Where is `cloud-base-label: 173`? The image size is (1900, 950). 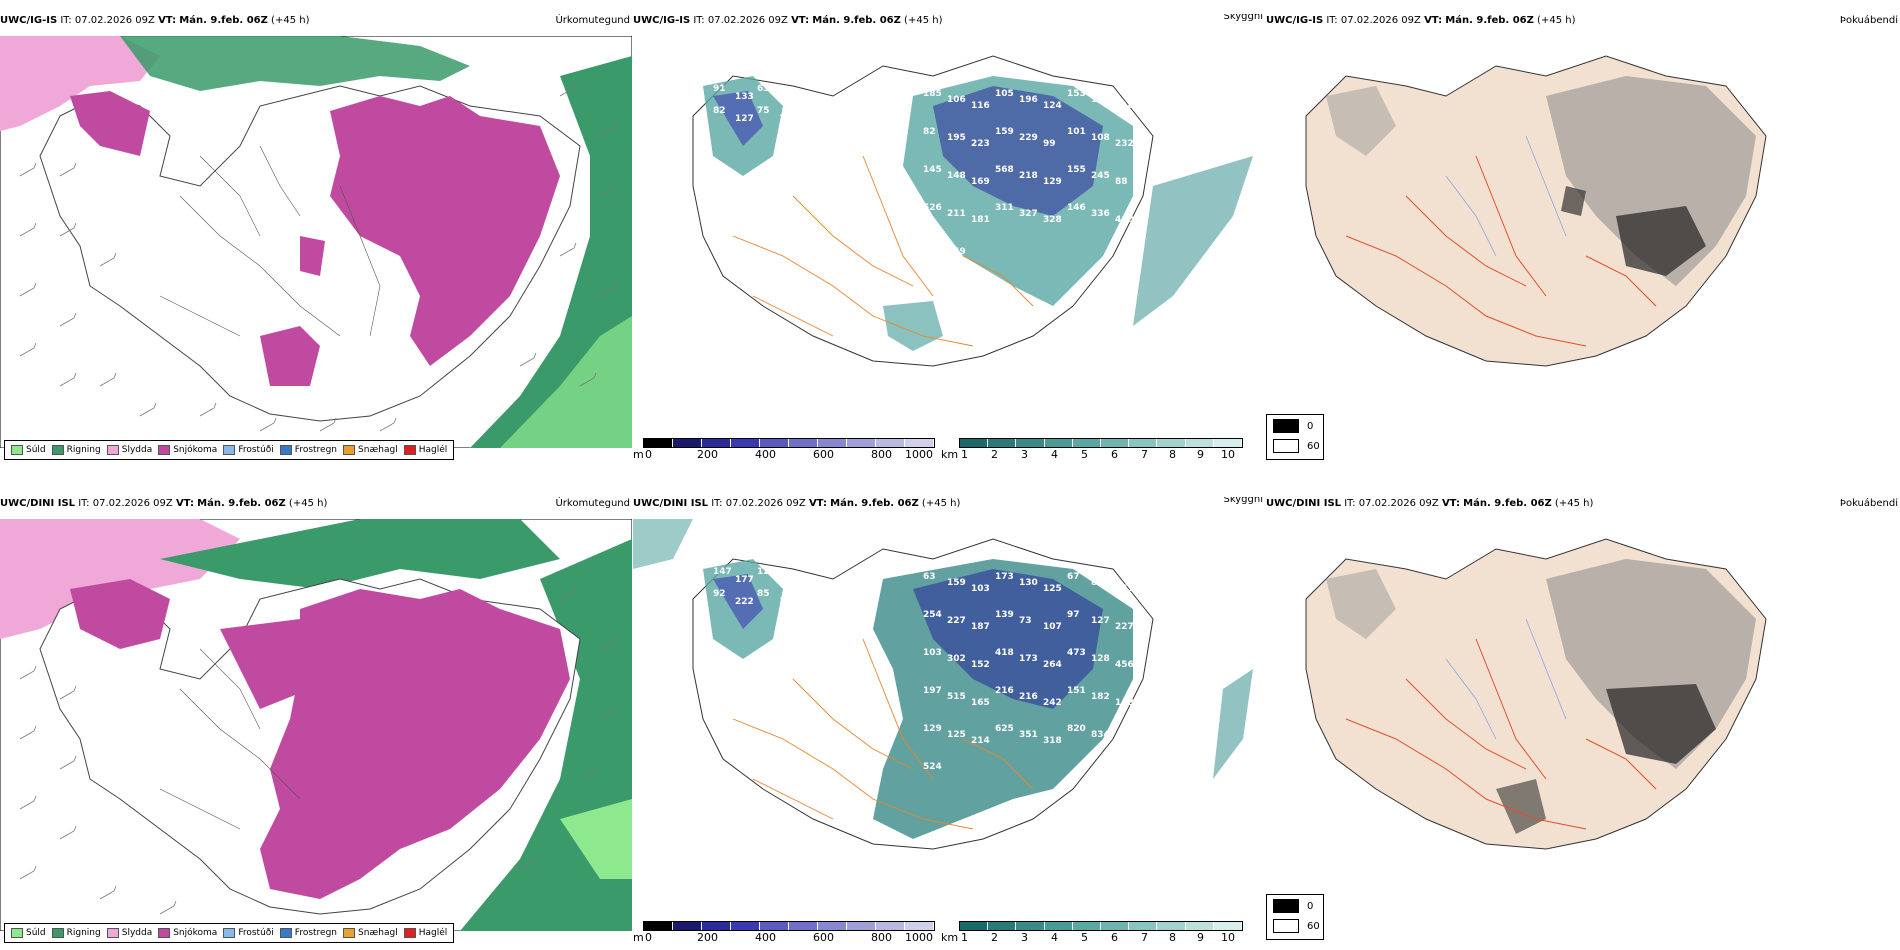 cloud-base-label: 173 is located at coordinates (1028, 659).